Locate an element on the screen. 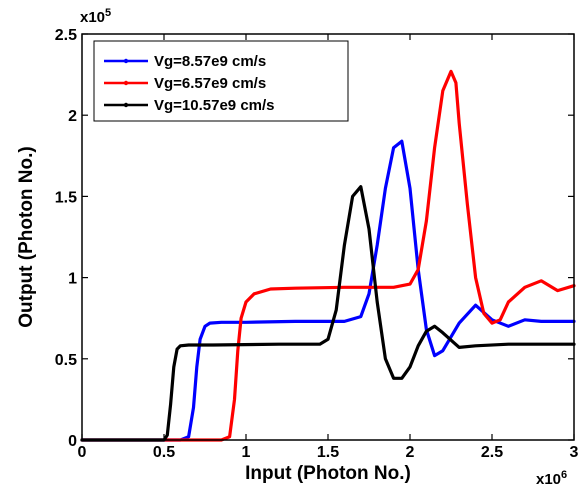 This screenshot has width=585, height=494. y-tick-label: 2 is located at coordinates (72, 116).